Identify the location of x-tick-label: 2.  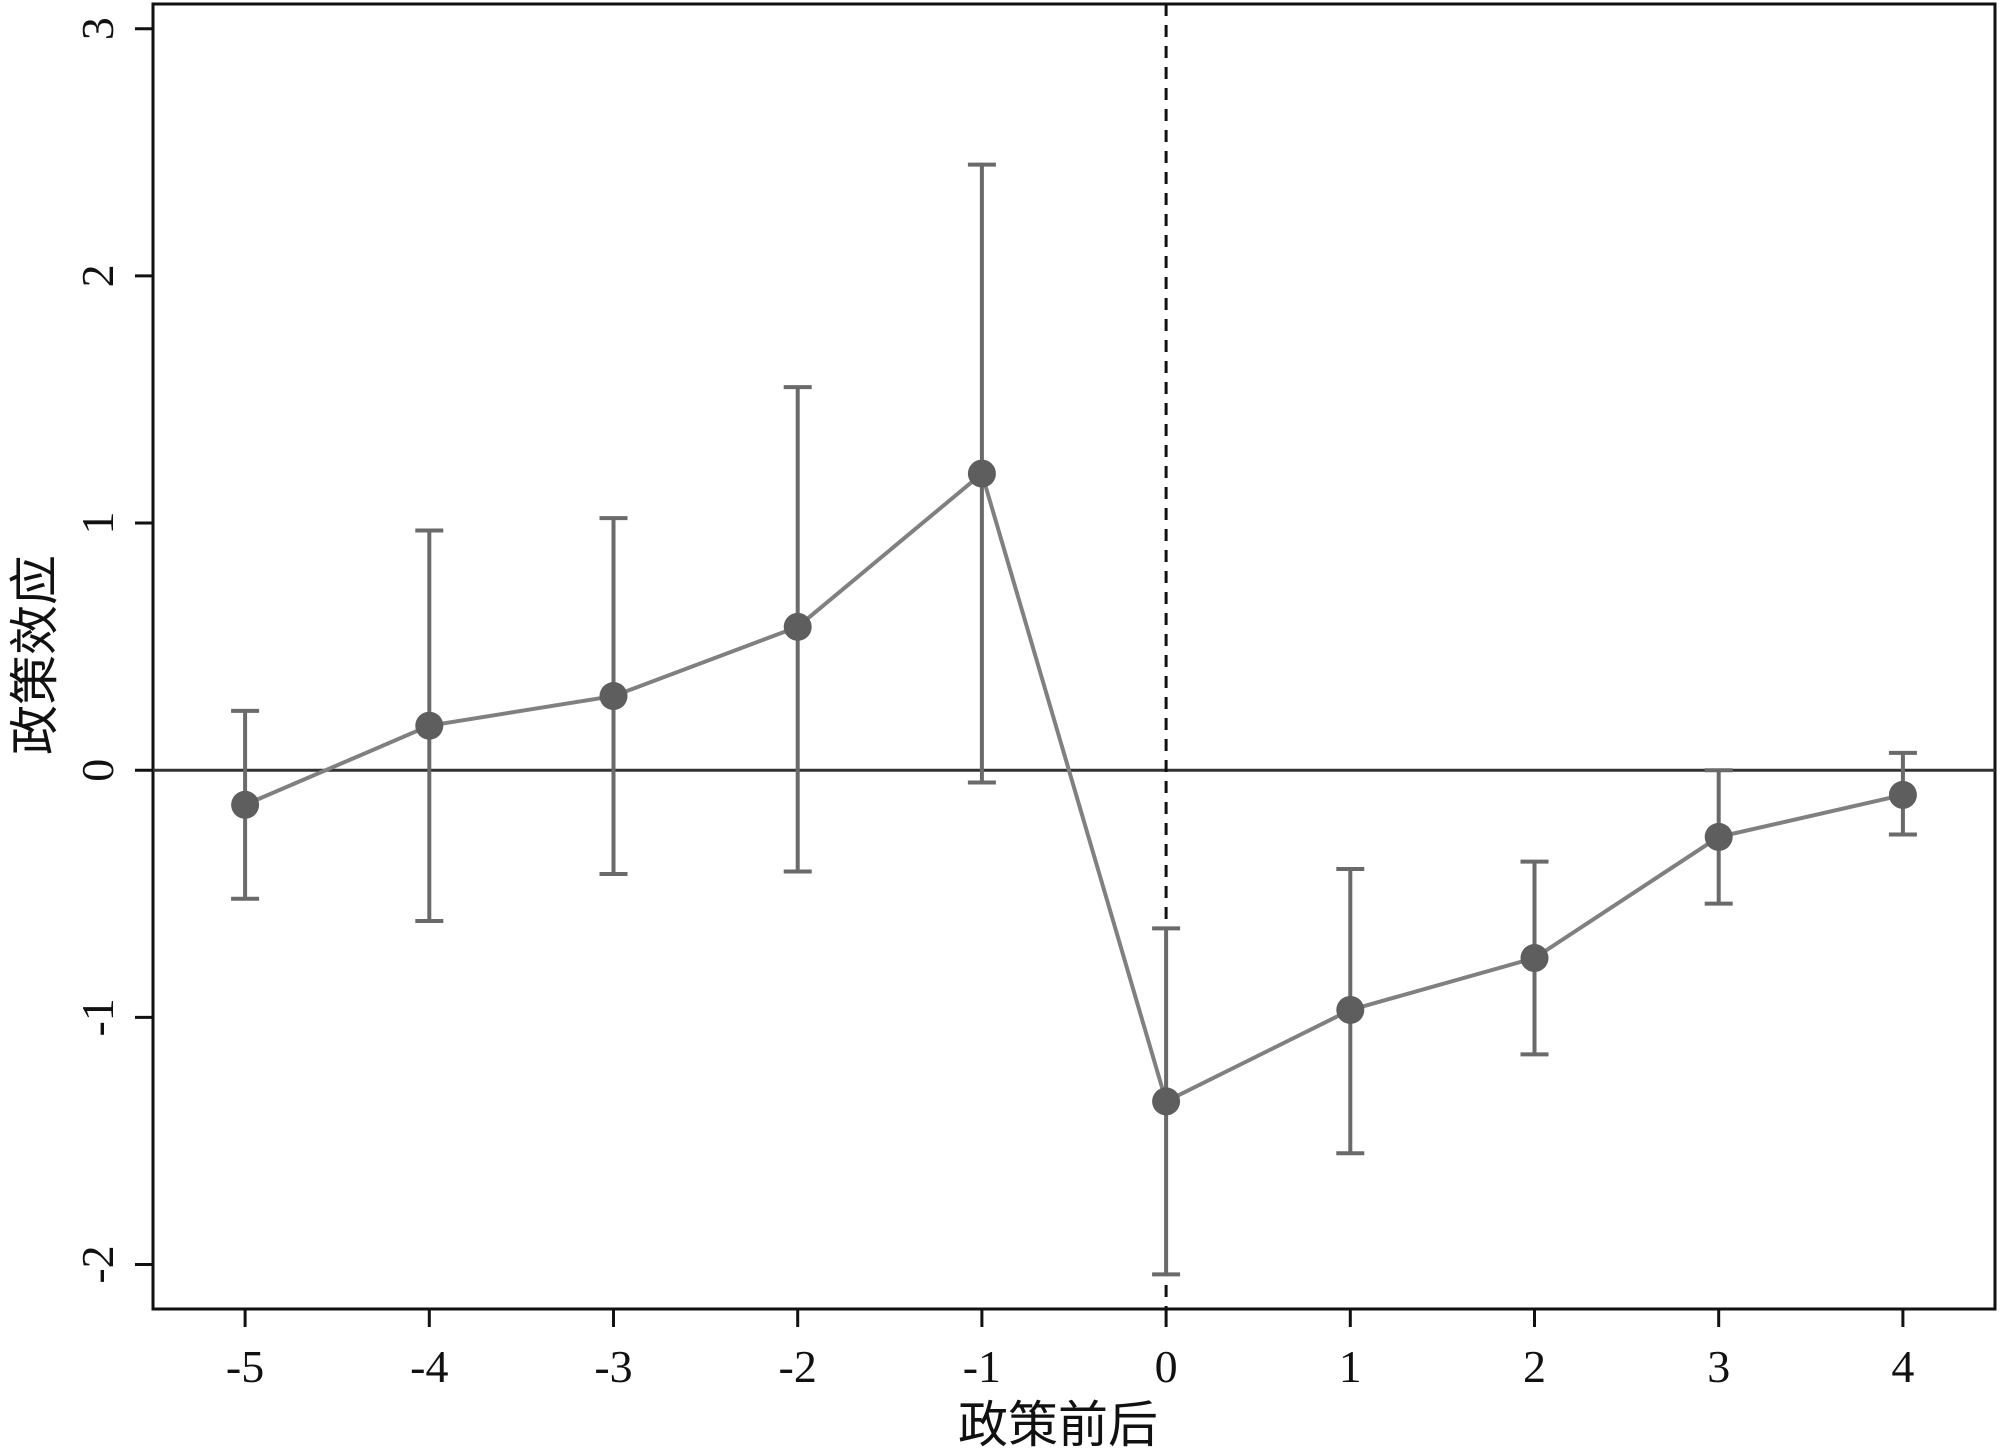
(1534, 1366).